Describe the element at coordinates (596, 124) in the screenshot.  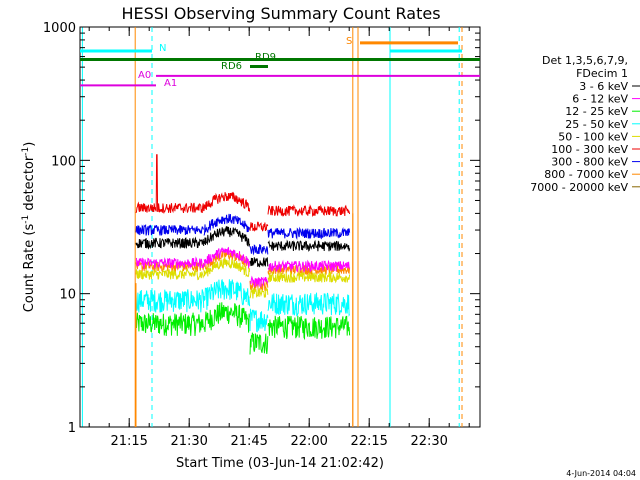
I see `legend-label: 25 - 50 keV` at that location.